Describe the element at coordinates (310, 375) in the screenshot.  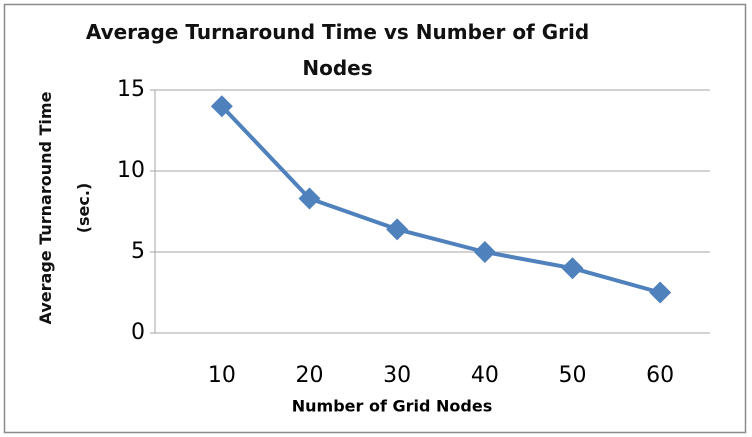
I see `x-tick-label: 20` at that location.